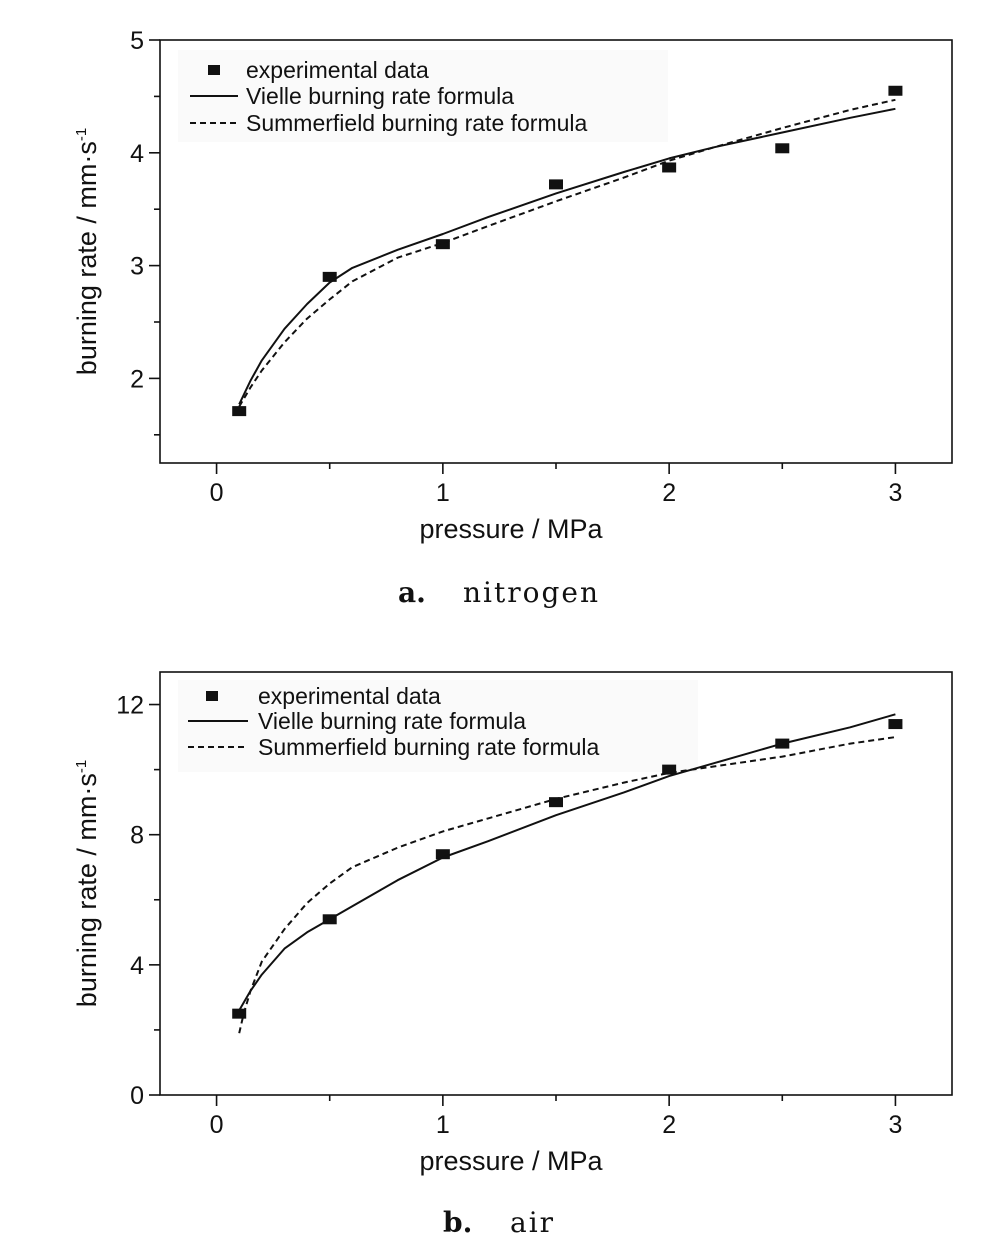  I want to click on y-tick-label: 3, so click(137, 267).